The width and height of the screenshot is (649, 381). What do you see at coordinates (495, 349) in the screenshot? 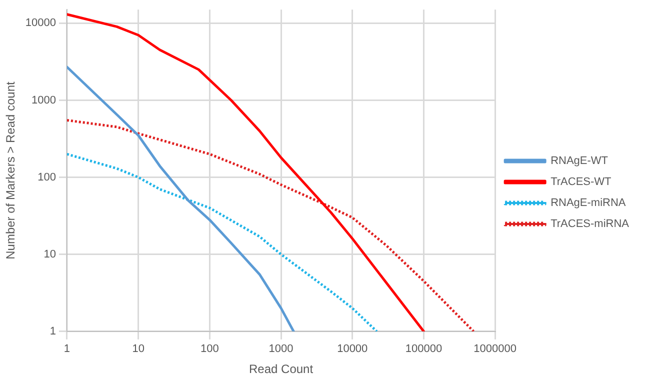
I see `x-tick-label: 1000000` at bounding box center [495, 349].